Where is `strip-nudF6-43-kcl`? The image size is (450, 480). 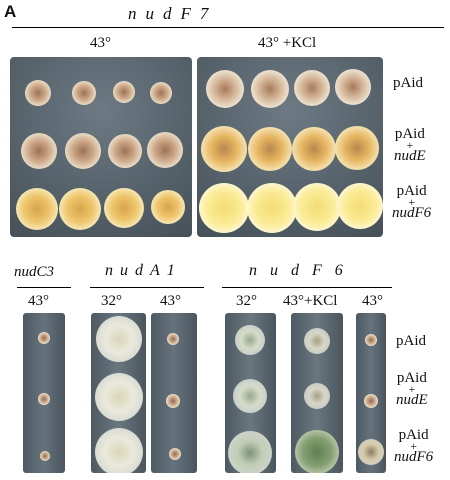
strip-nudF6-43-kcl is located at coordinates (317, 393).